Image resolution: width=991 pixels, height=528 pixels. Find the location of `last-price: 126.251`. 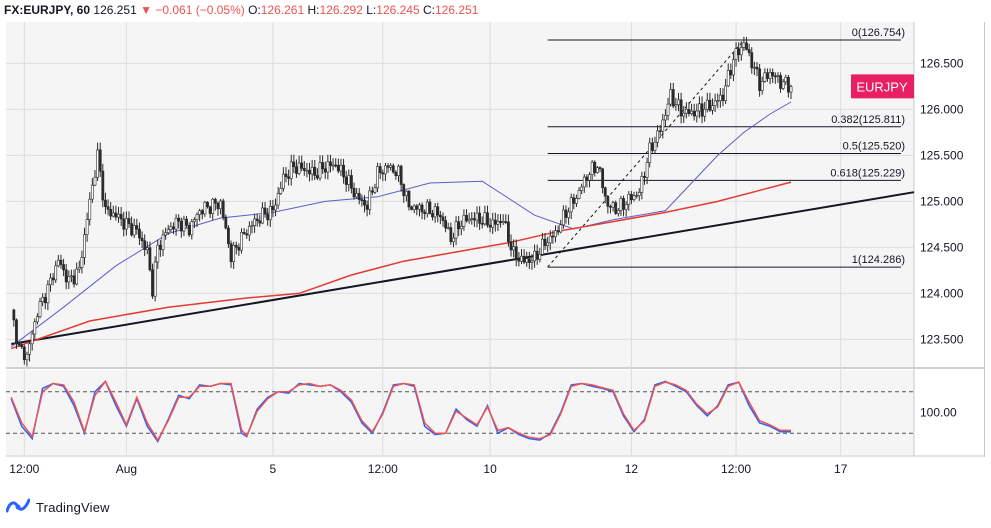

last-price: 126.251 is located at coordinates (115, 10).